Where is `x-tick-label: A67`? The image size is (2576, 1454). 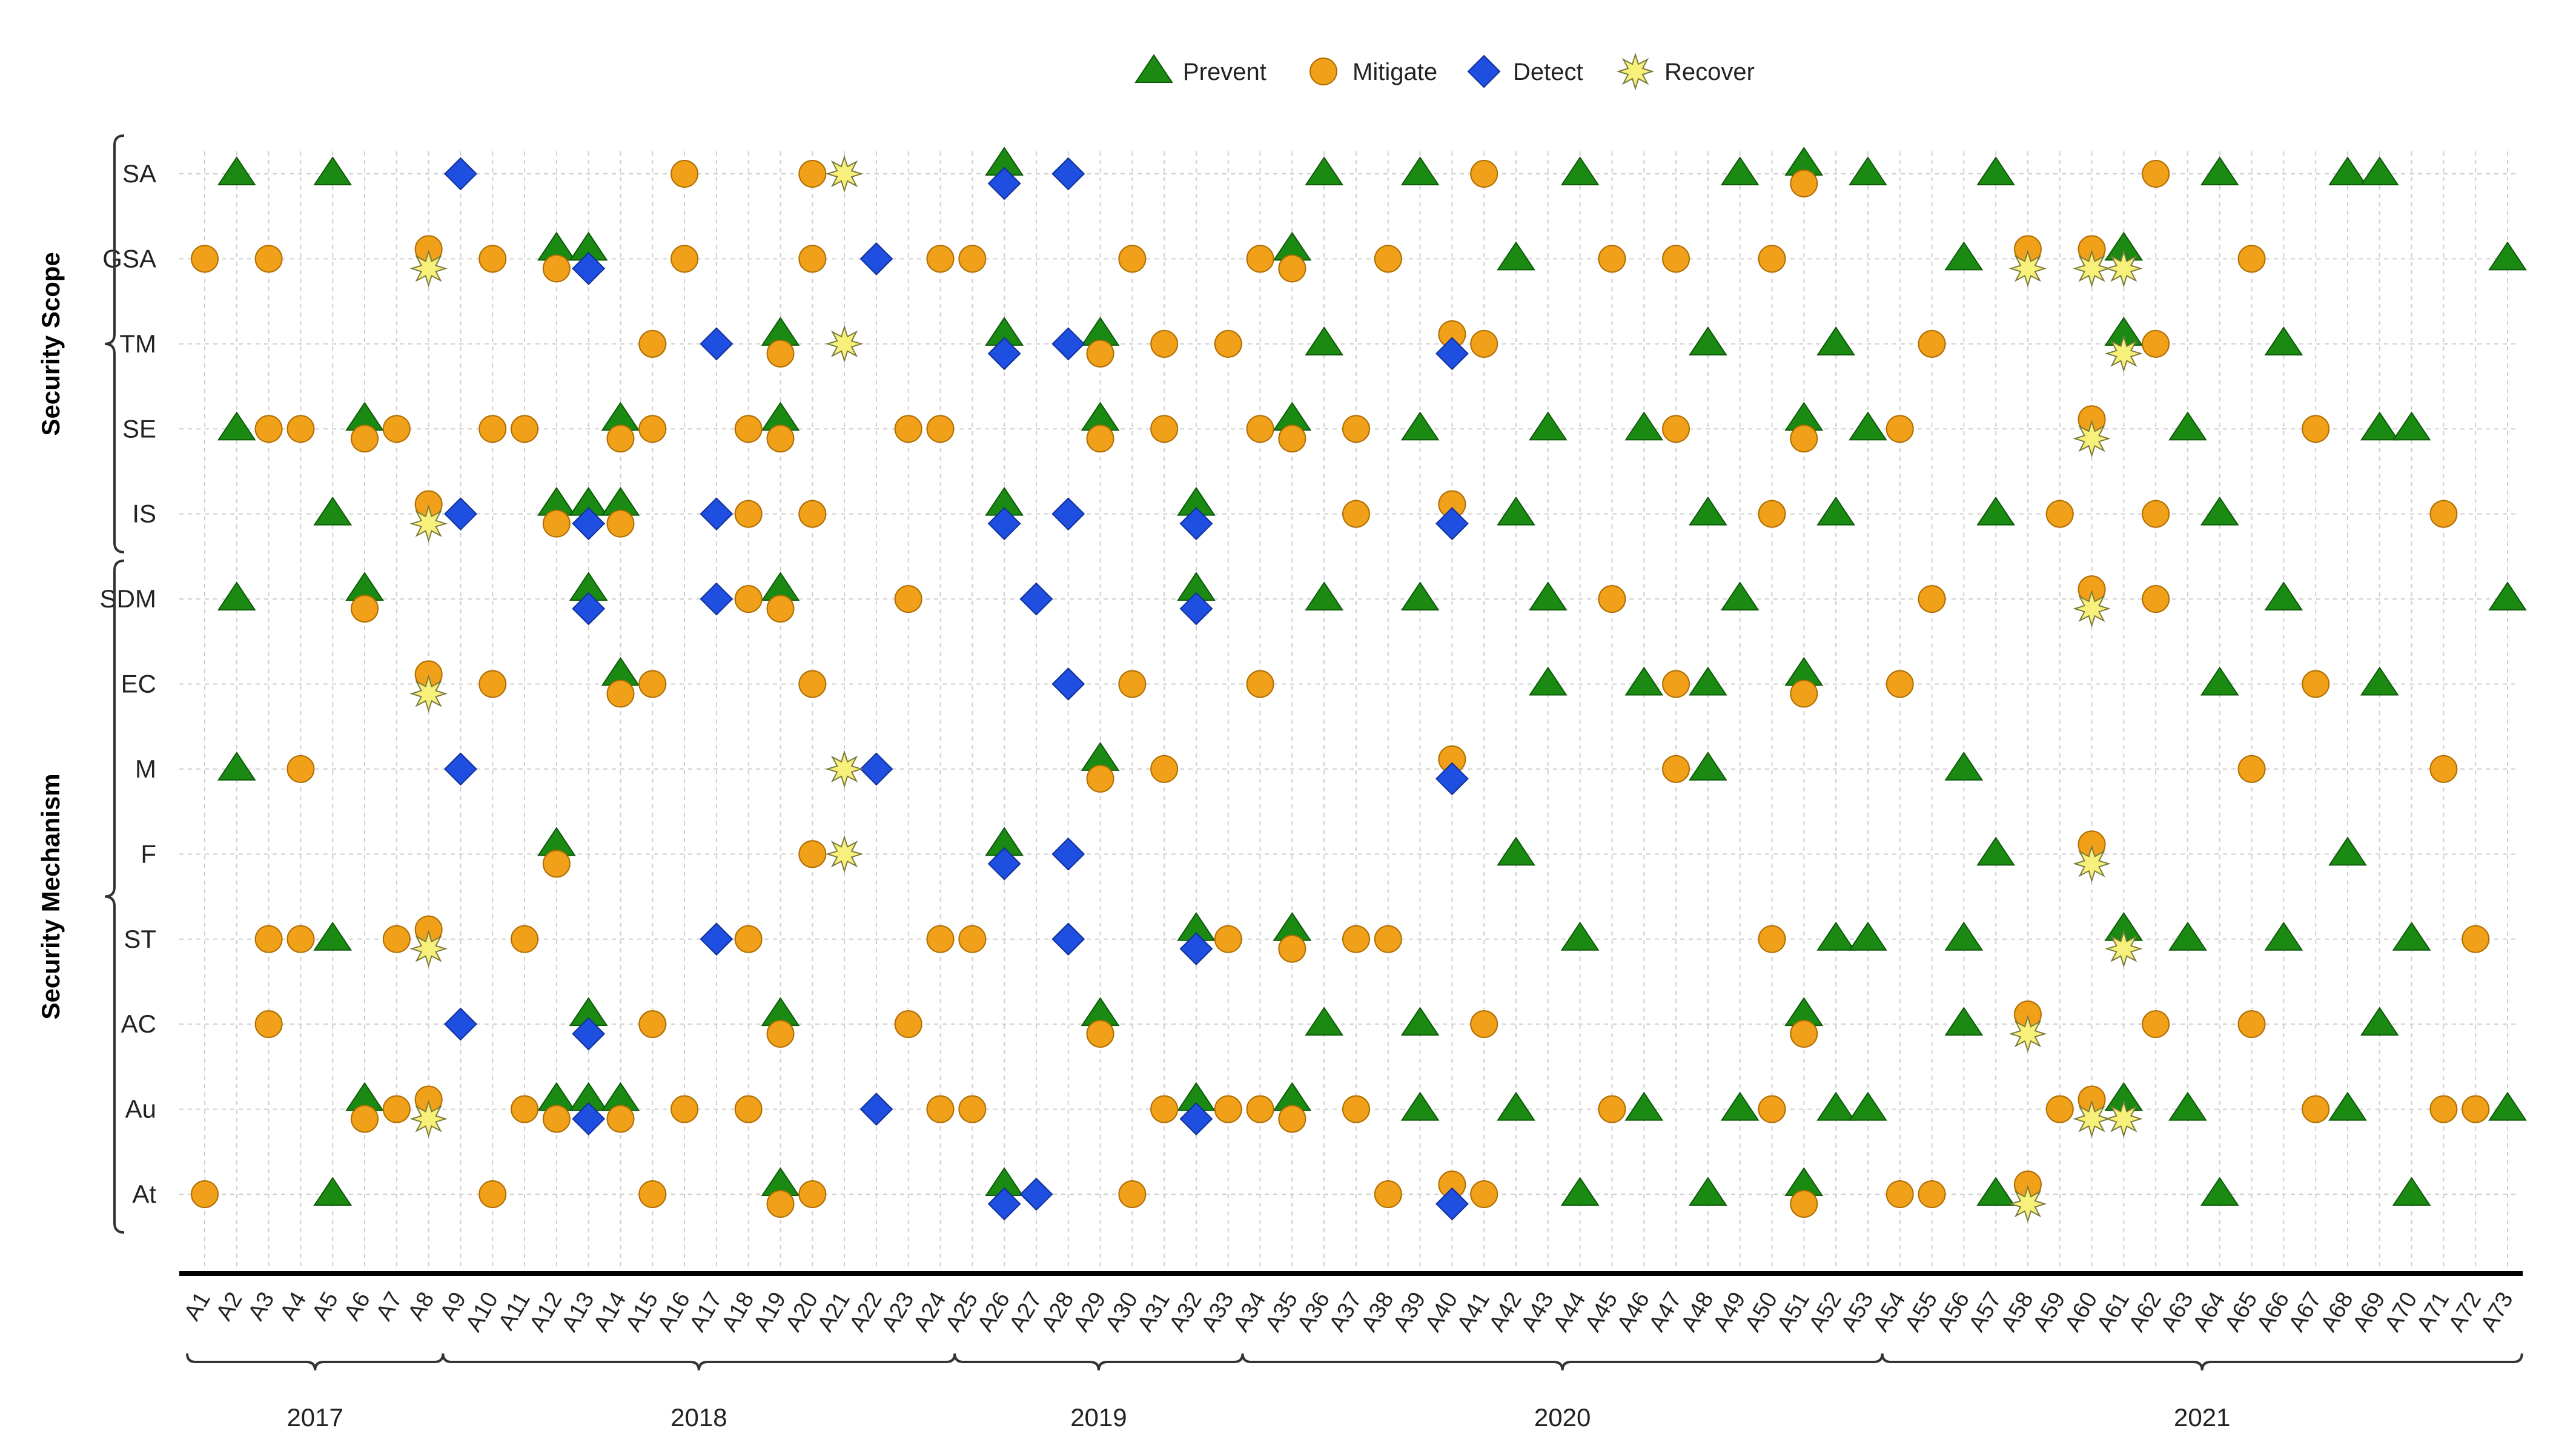 x-tick-label: A67 is located at coordinates (2305, 1312).